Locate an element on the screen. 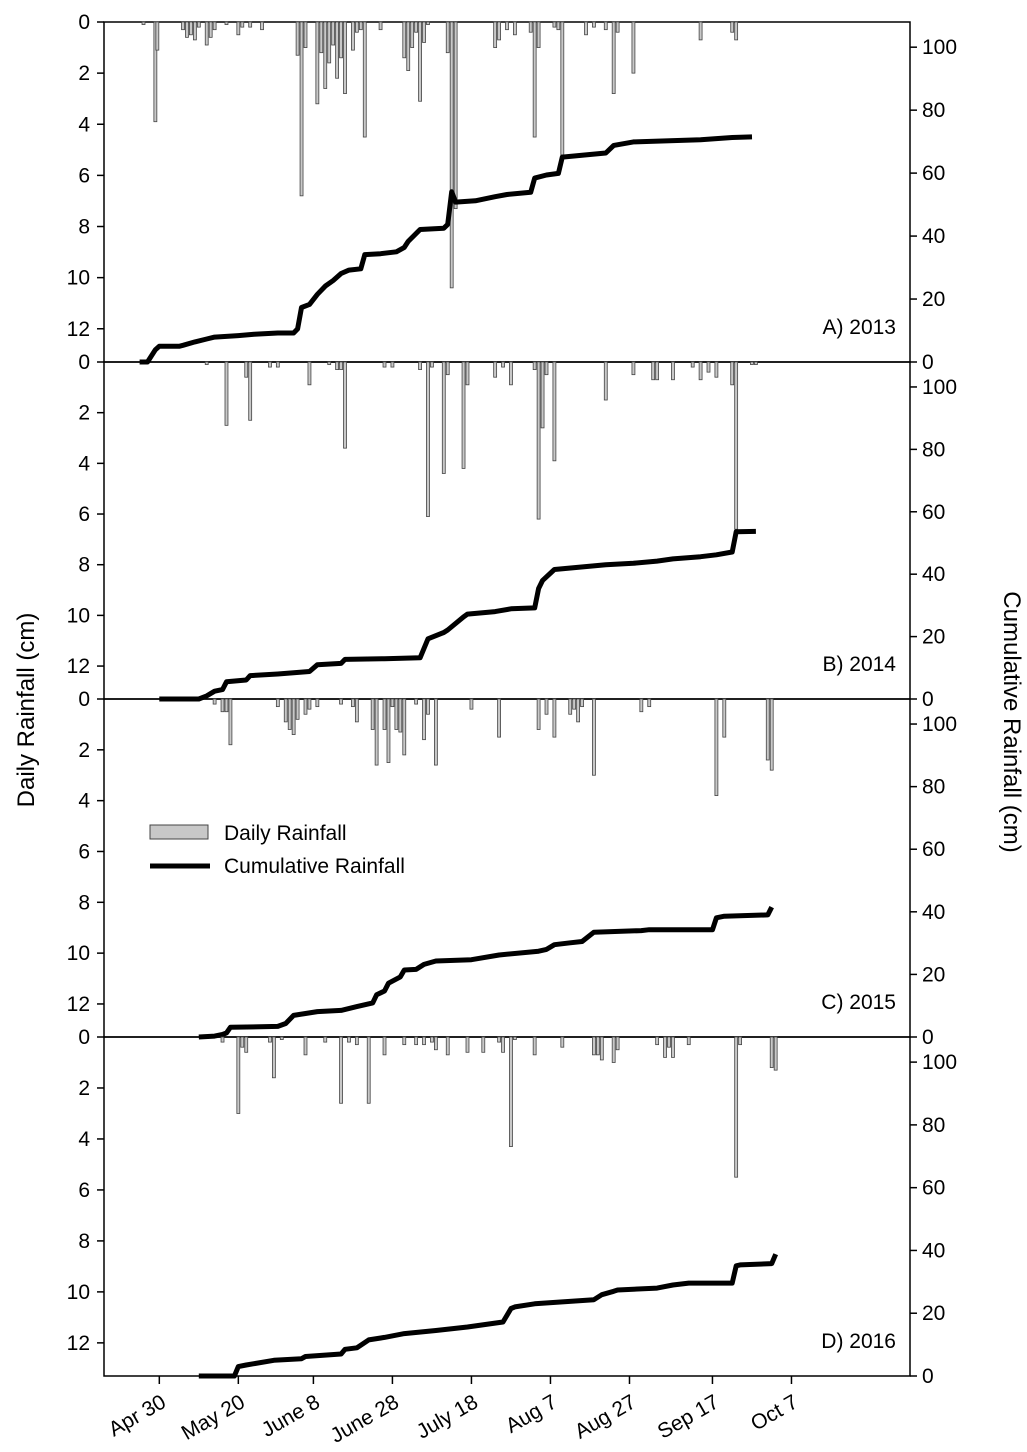  left-tick-label: 6 is located at coordinates (84, 514).